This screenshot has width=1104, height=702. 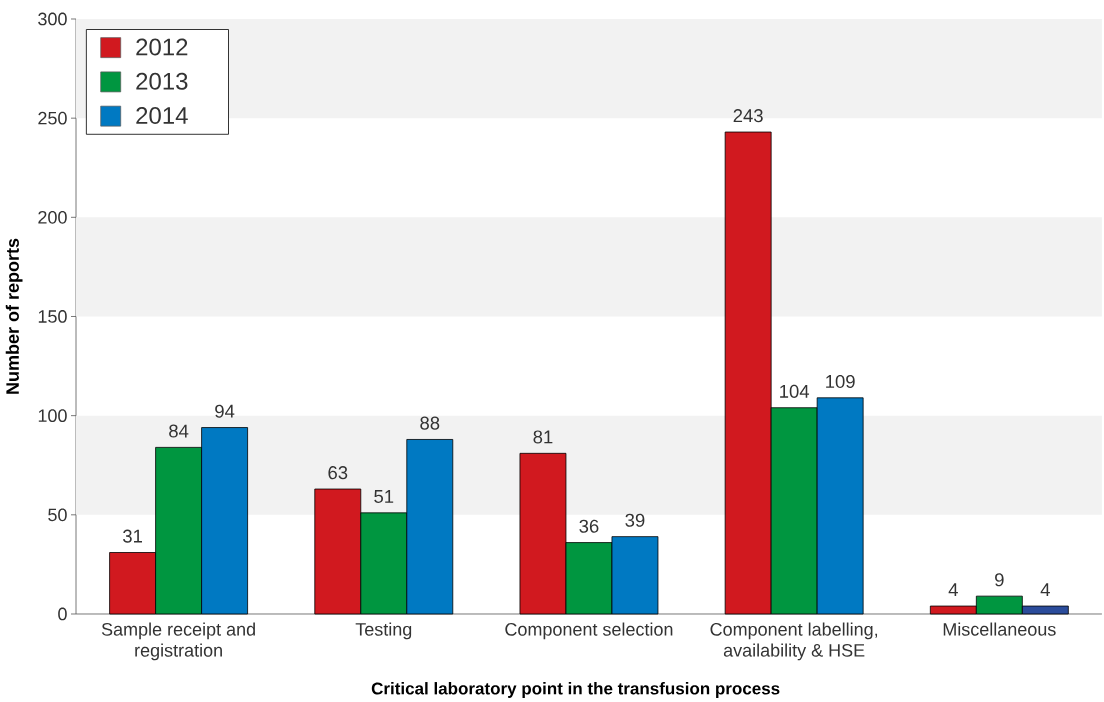 I want to click on data-label: 243, so click(x=748, y=116).